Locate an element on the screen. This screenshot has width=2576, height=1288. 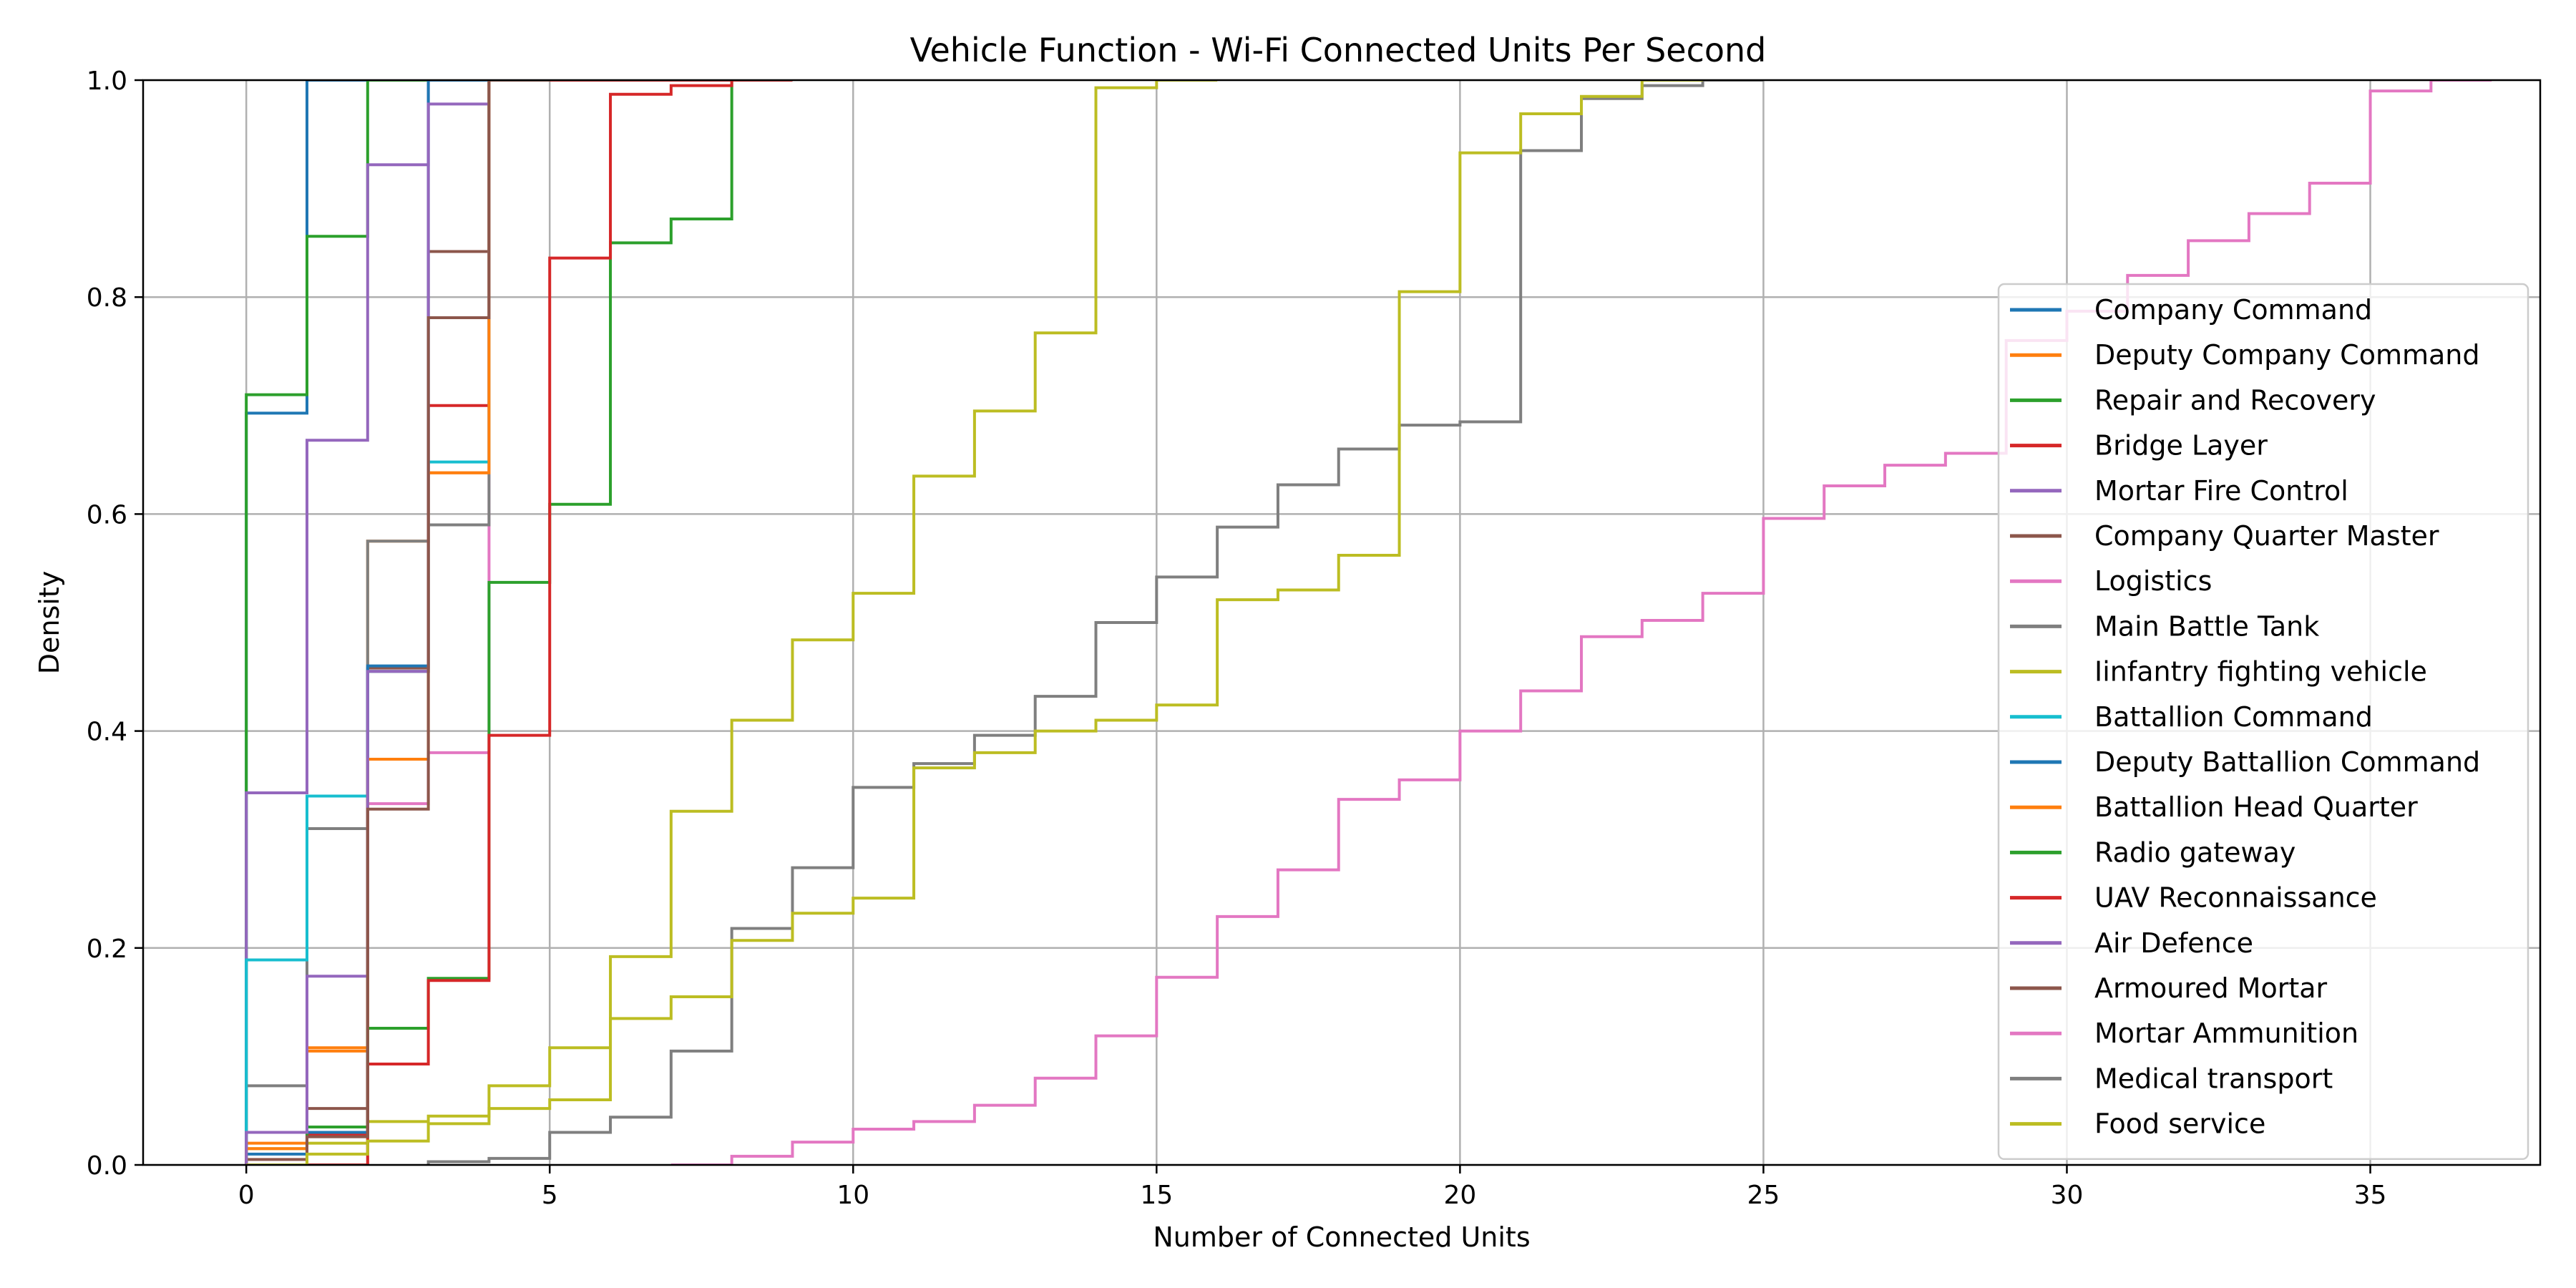
legend-entry: UAV Reconnaissance is located at coordinates (2235, 898).